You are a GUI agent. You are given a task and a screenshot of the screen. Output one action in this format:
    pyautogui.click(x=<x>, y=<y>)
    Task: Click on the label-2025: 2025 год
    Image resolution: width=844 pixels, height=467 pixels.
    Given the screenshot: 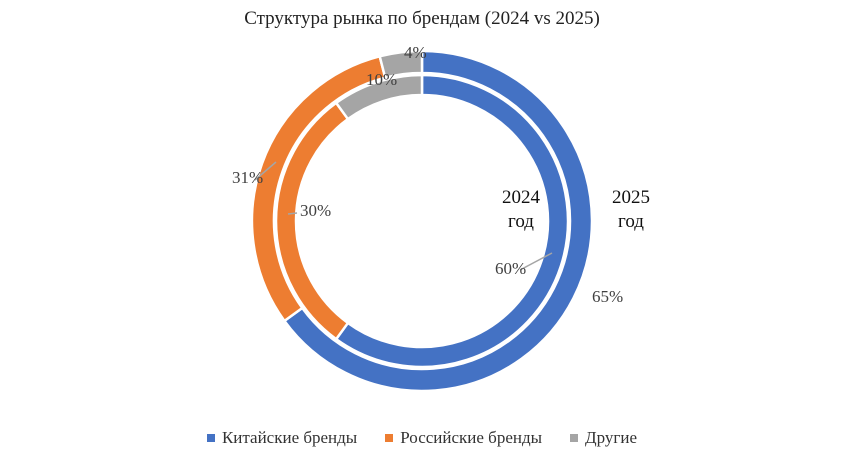 What is the action you would take?
    pyautogui.click(x=631, y=210)
    